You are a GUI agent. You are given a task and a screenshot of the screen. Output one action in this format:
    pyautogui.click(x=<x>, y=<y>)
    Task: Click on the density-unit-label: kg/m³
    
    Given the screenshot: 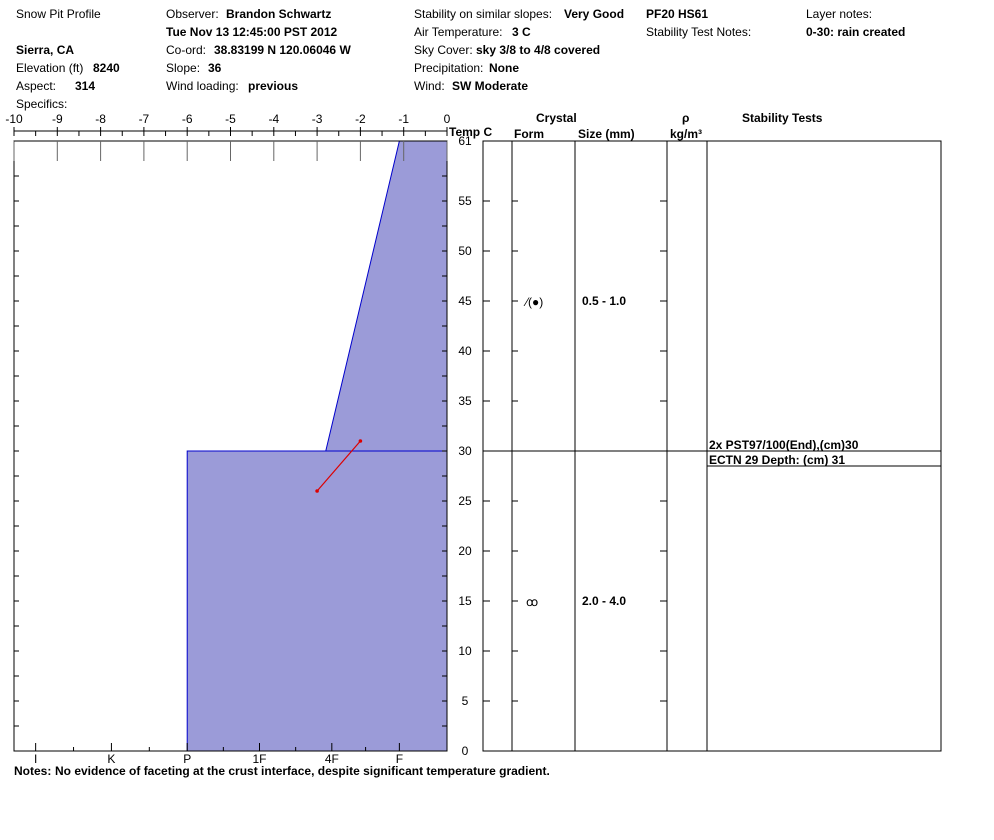 What is the action you would take?
    pyautogui.click(x=686, y=134)
    